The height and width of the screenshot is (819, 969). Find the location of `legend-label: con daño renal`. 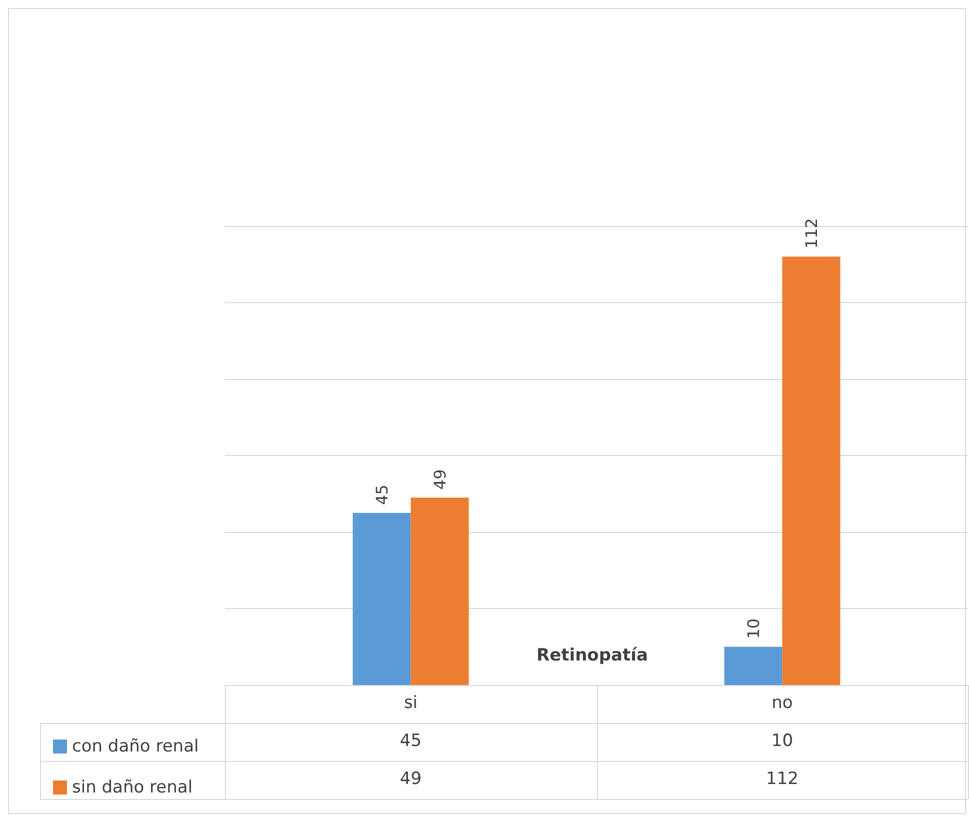

legend-label: con daño renal is located at coordinates (135, 746).